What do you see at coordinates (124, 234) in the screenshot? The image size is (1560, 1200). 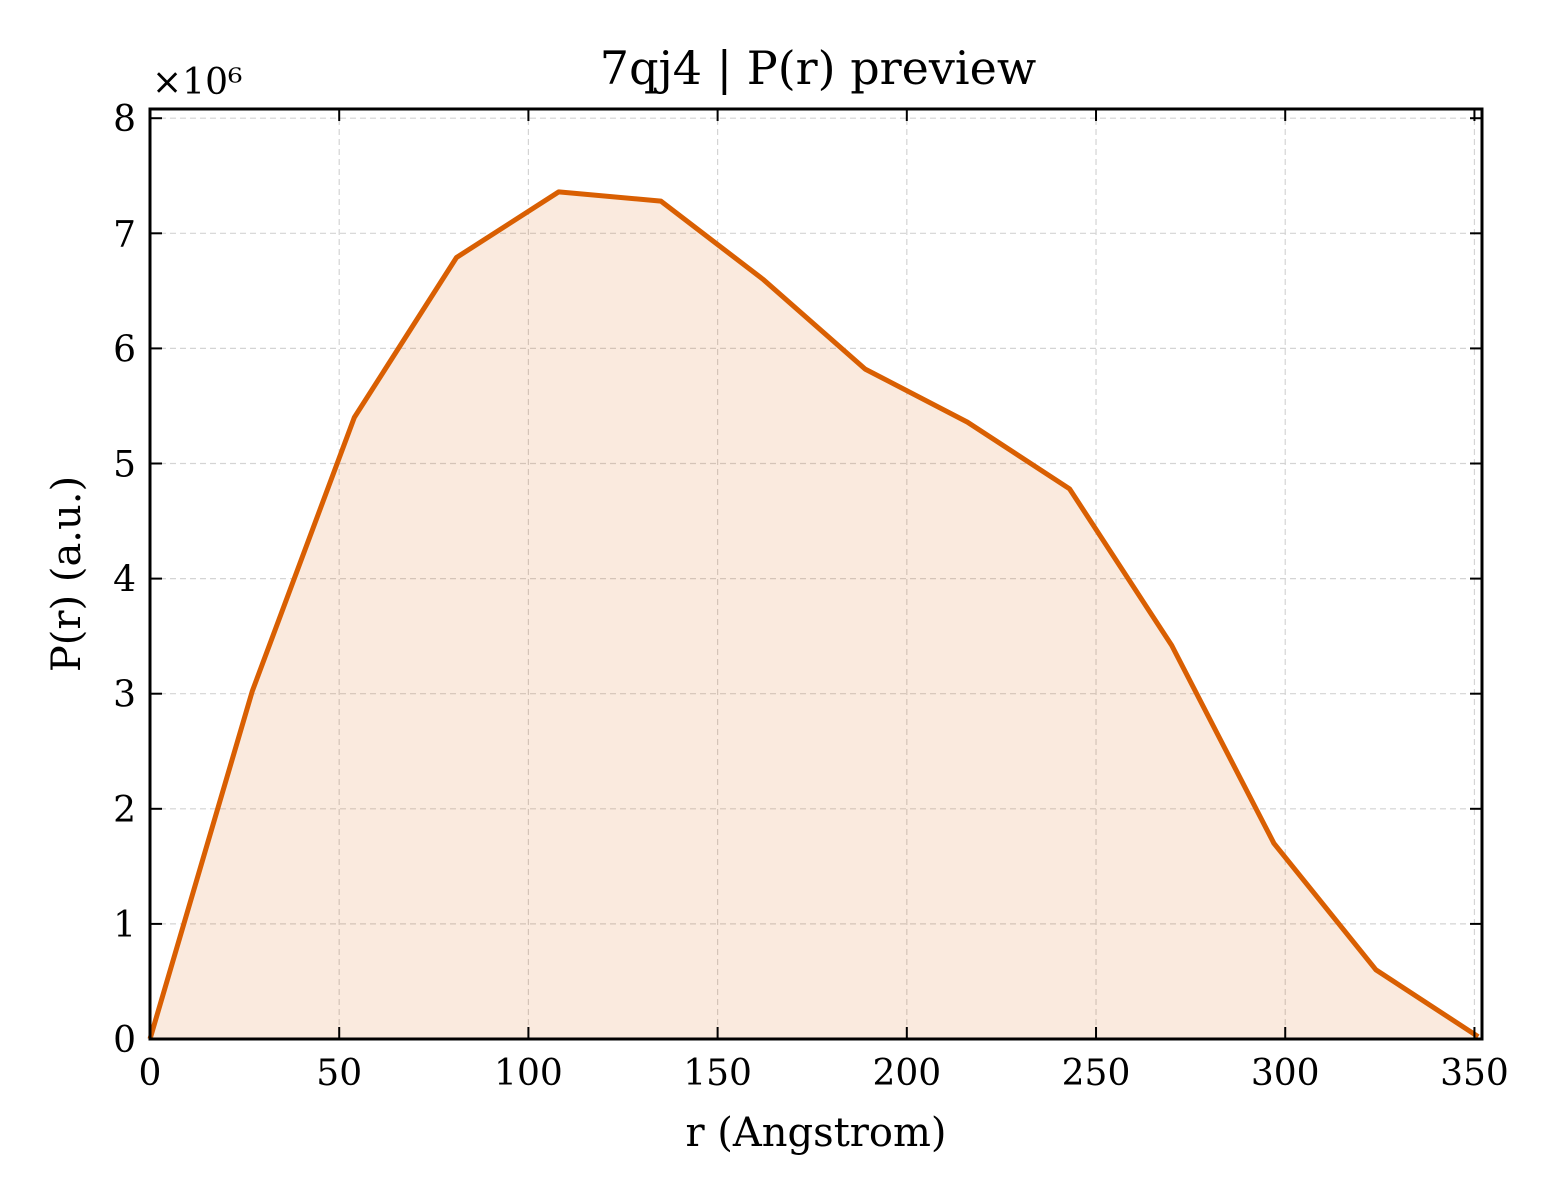 I see `y-tick-label: 7` at bounding box center [124, 234].